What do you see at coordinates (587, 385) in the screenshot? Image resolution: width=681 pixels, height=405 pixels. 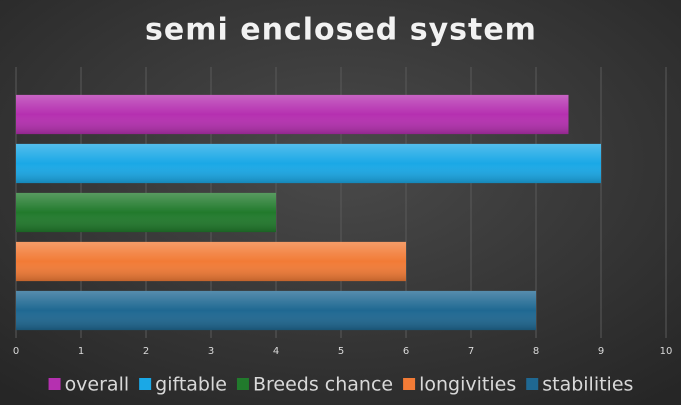 I see `legend-label: stabilities` at bounding box center [587, 385].